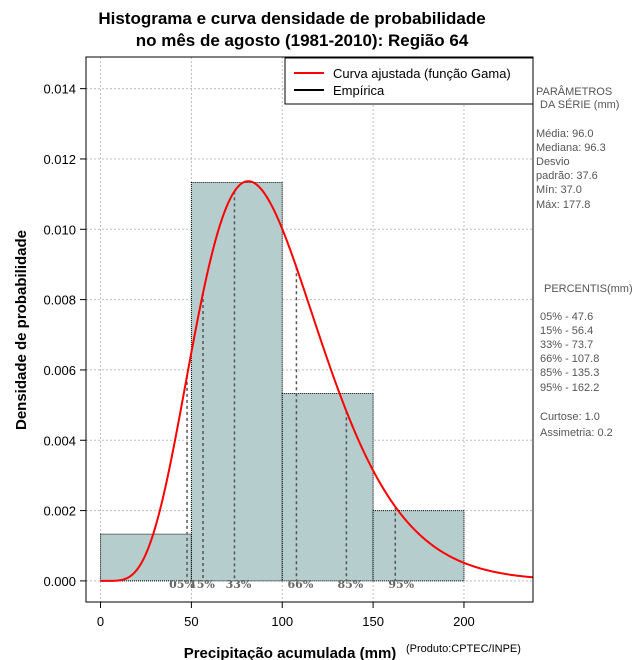 The height and width of the screenshot is (660, 640). Describe the element at coordinates (59, 511) in the screenshot. I see `y-tick-label: 0.002` at that location.